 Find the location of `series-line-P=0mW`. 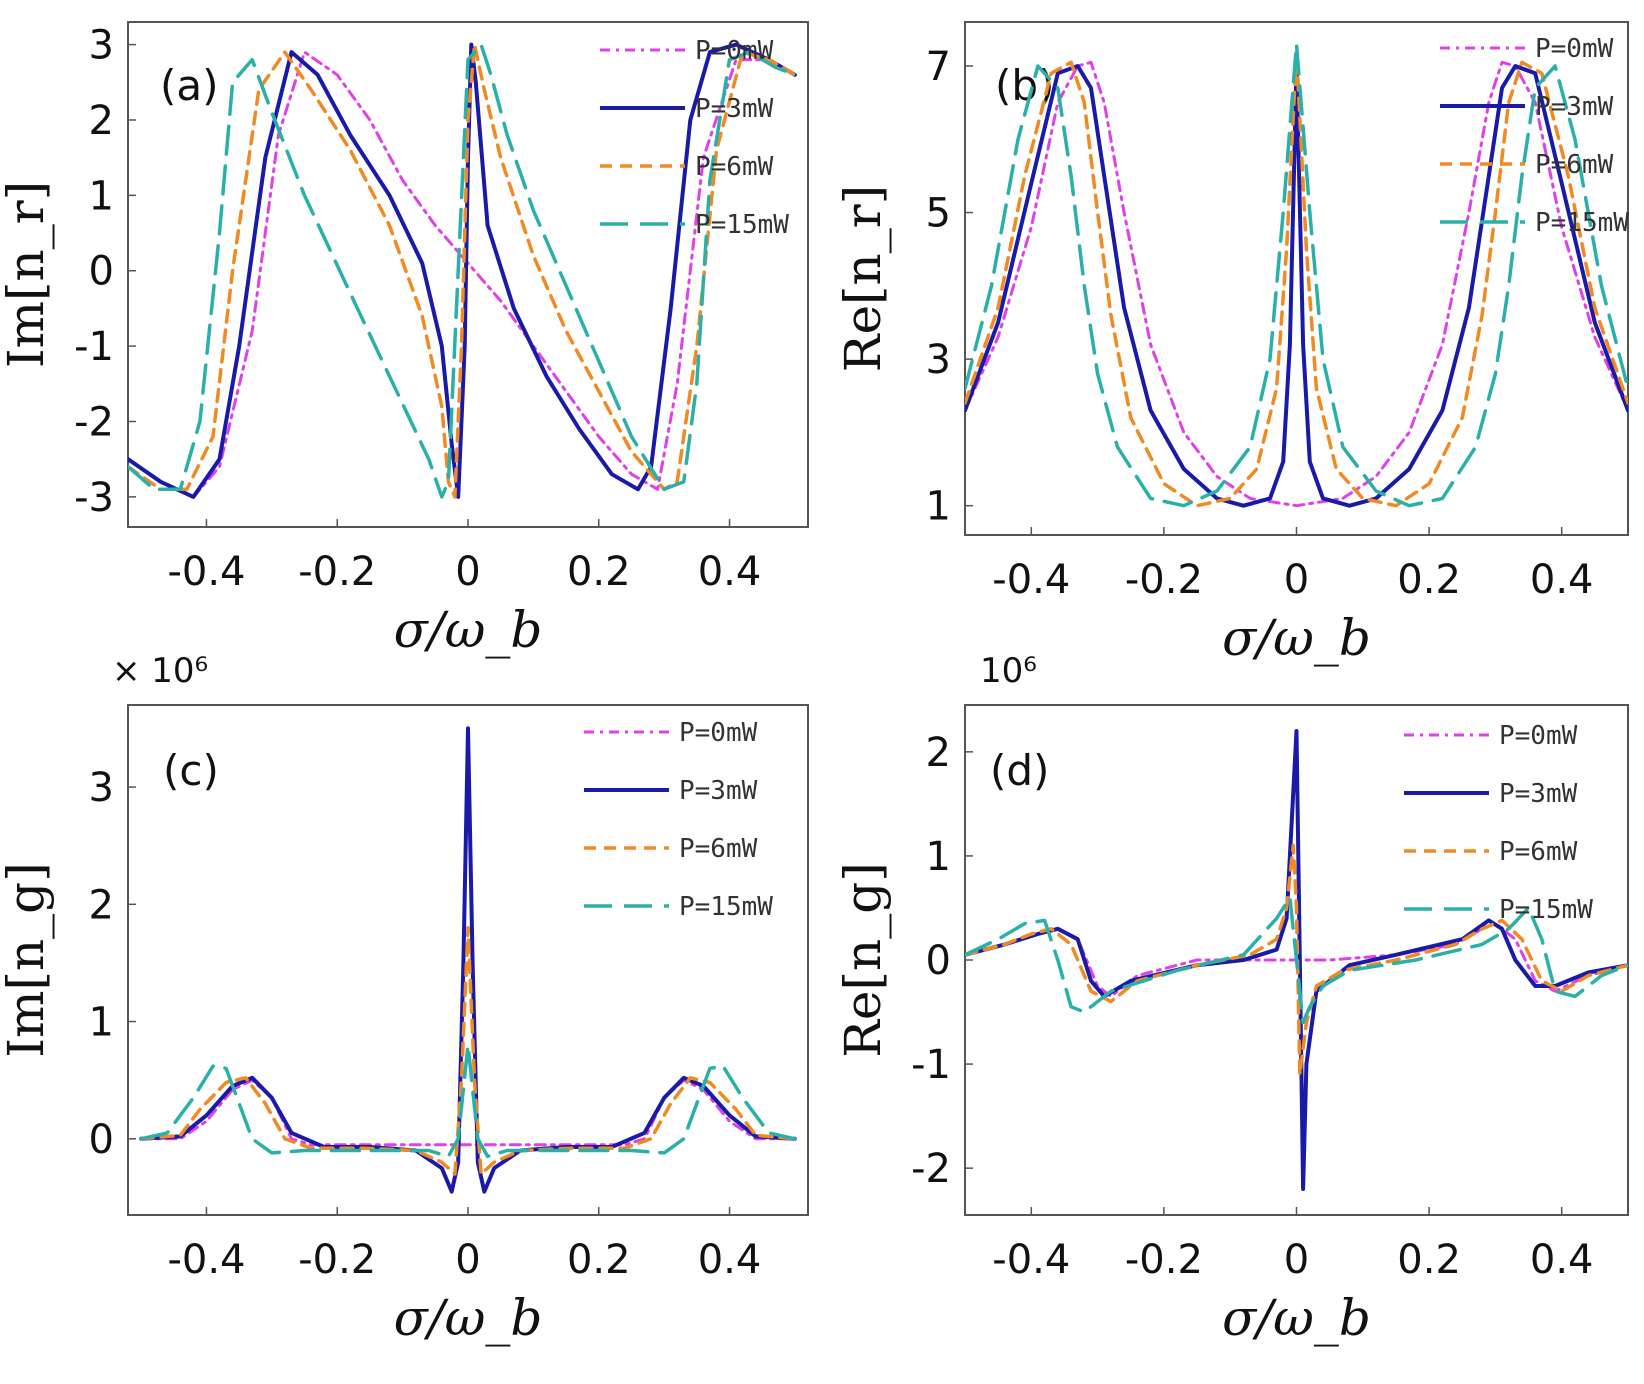

series-line-P=0mW is located at coordinates (468, 1112).